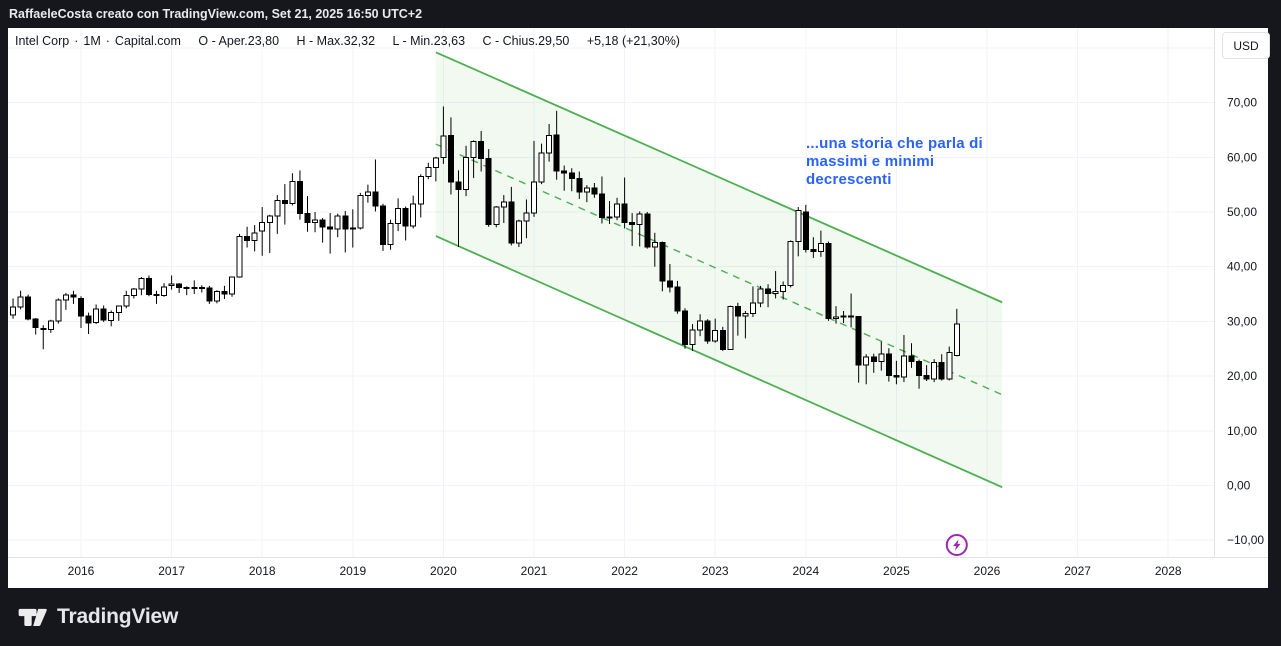  What do you see at coordinates (262, 571) in the screenshot?
I see `year-tick-label: 2018` at bounding box center [262, 571].